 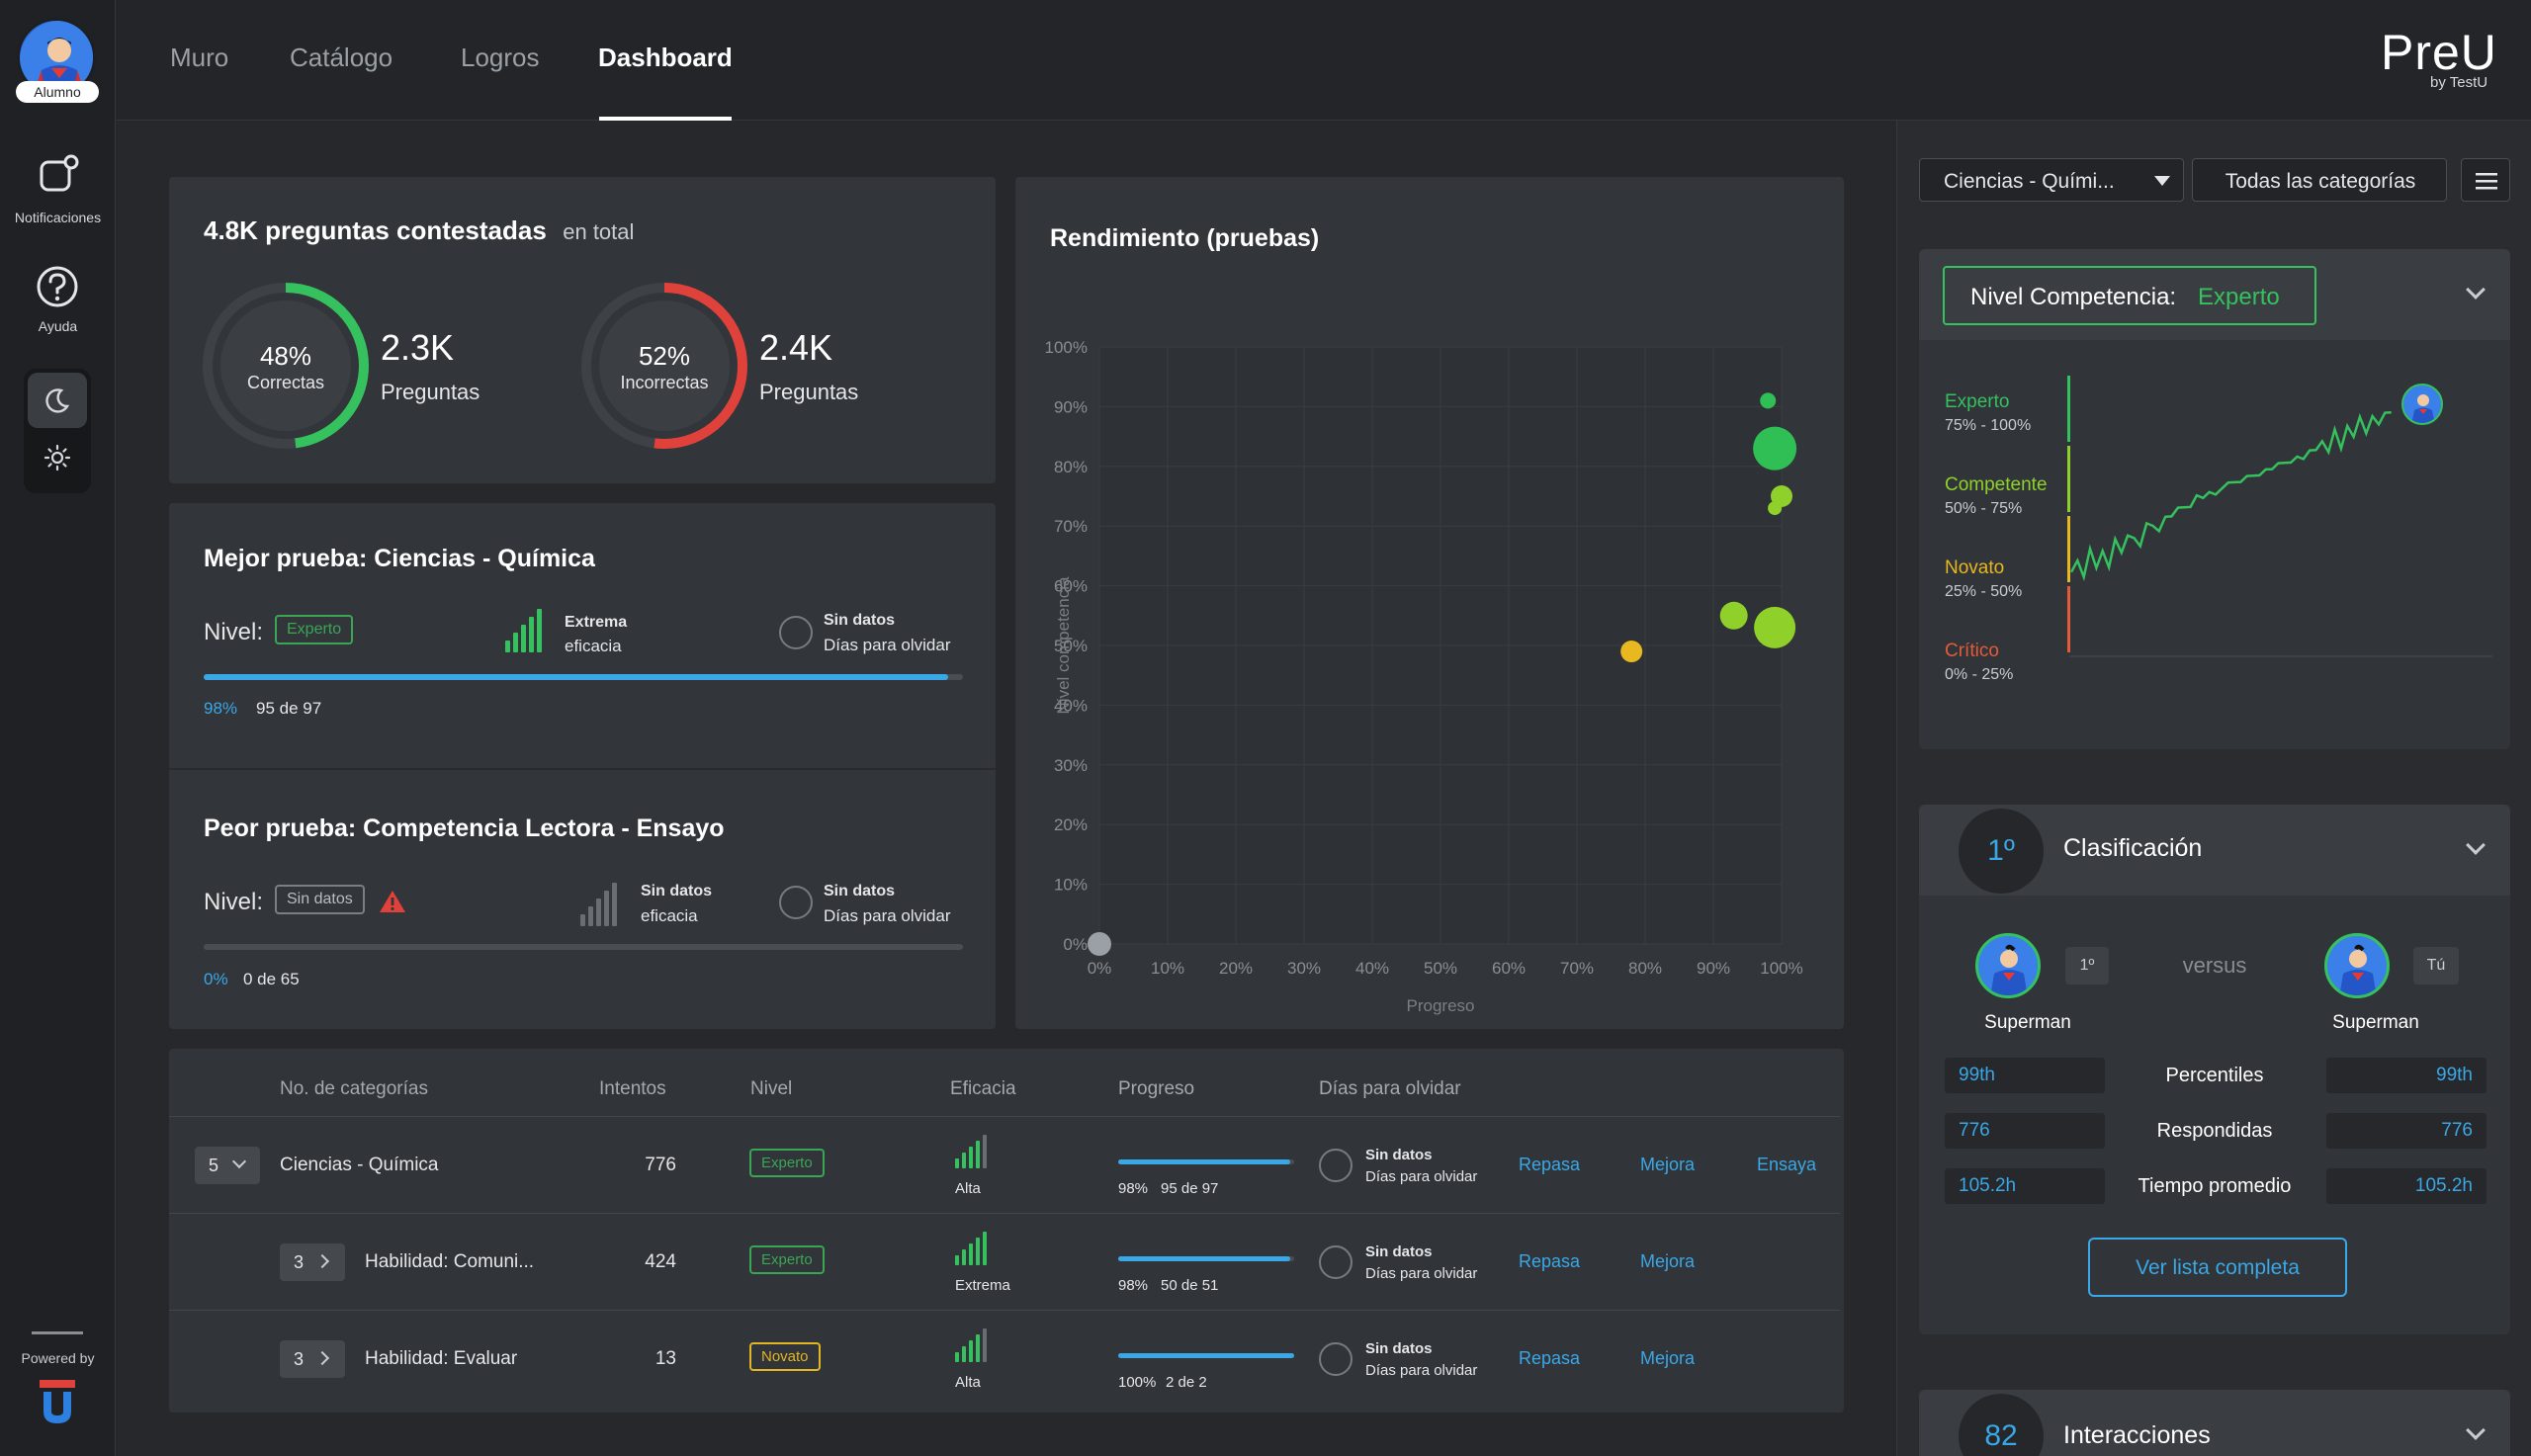 What do you see at coordinates (2214, 850) in the screenshot?
I see `ranking-header: 1º Clasificación` at bounding box center [2214, 850].